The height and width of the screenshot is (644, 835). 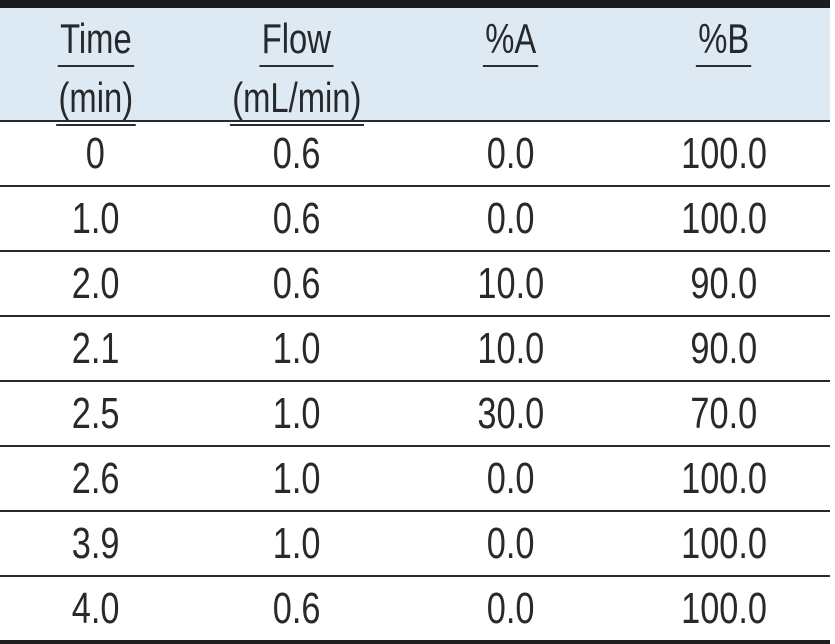 I want to click on column-header-percent-b: %B, so click(x=724, y=64).